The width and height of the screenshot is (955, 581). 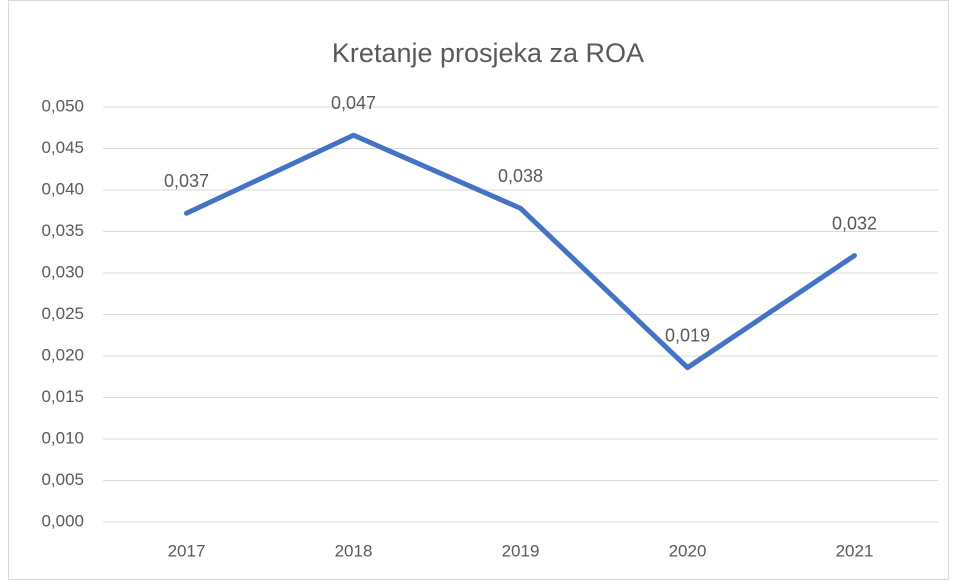 I want to click on chart-title: Kretanje prosjeka za ROA, so click(x=488, y=53).